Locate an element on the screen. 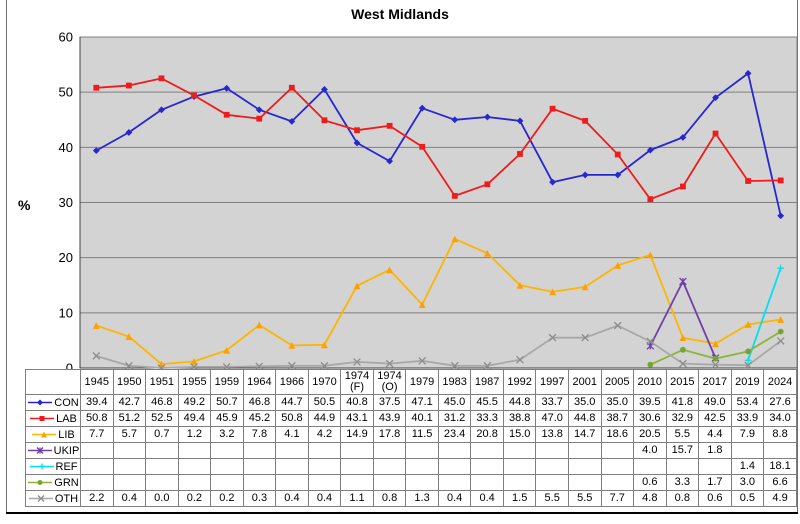 The height and width of the screenshot is (524, 800). legend-label: LAB is located at coordinates (66, 418).